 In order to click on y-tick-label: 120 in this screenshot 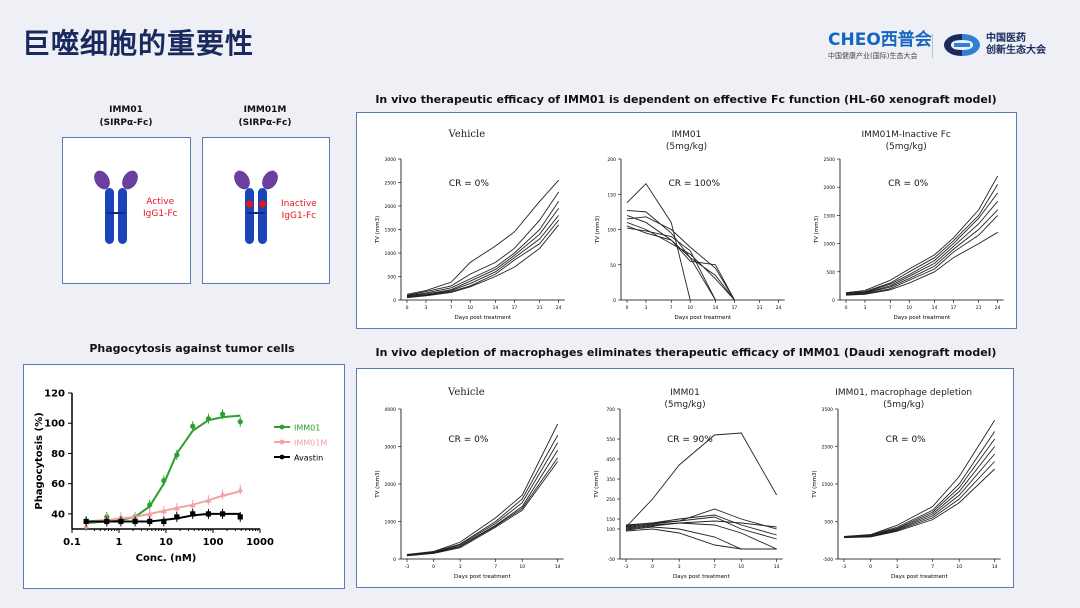, I will do `click(54, 394)`.